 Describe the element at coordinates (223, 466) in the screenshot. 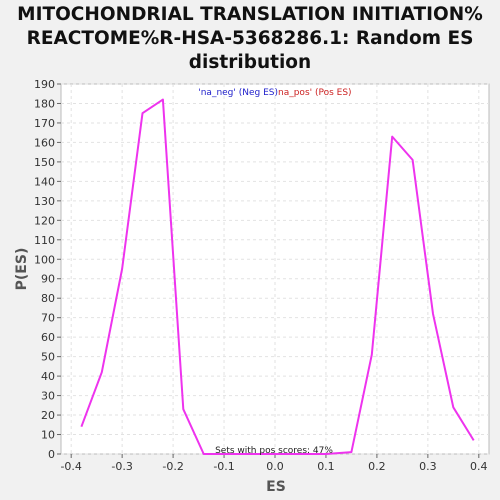

I see `x-tick-label: -0.1` at that location.